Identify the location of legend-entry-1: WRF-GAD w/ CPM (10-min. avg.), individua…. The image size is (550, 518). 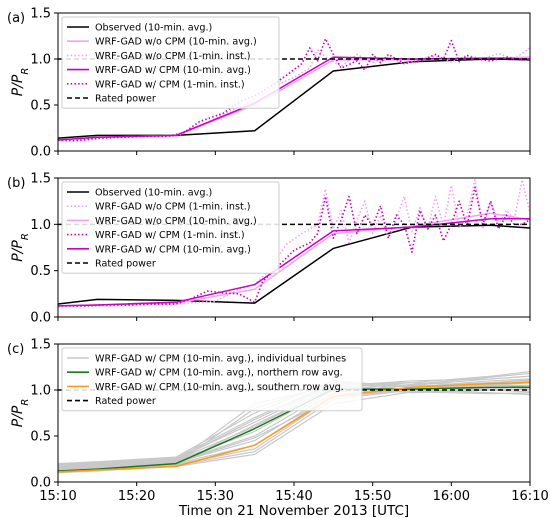
(220, 359).